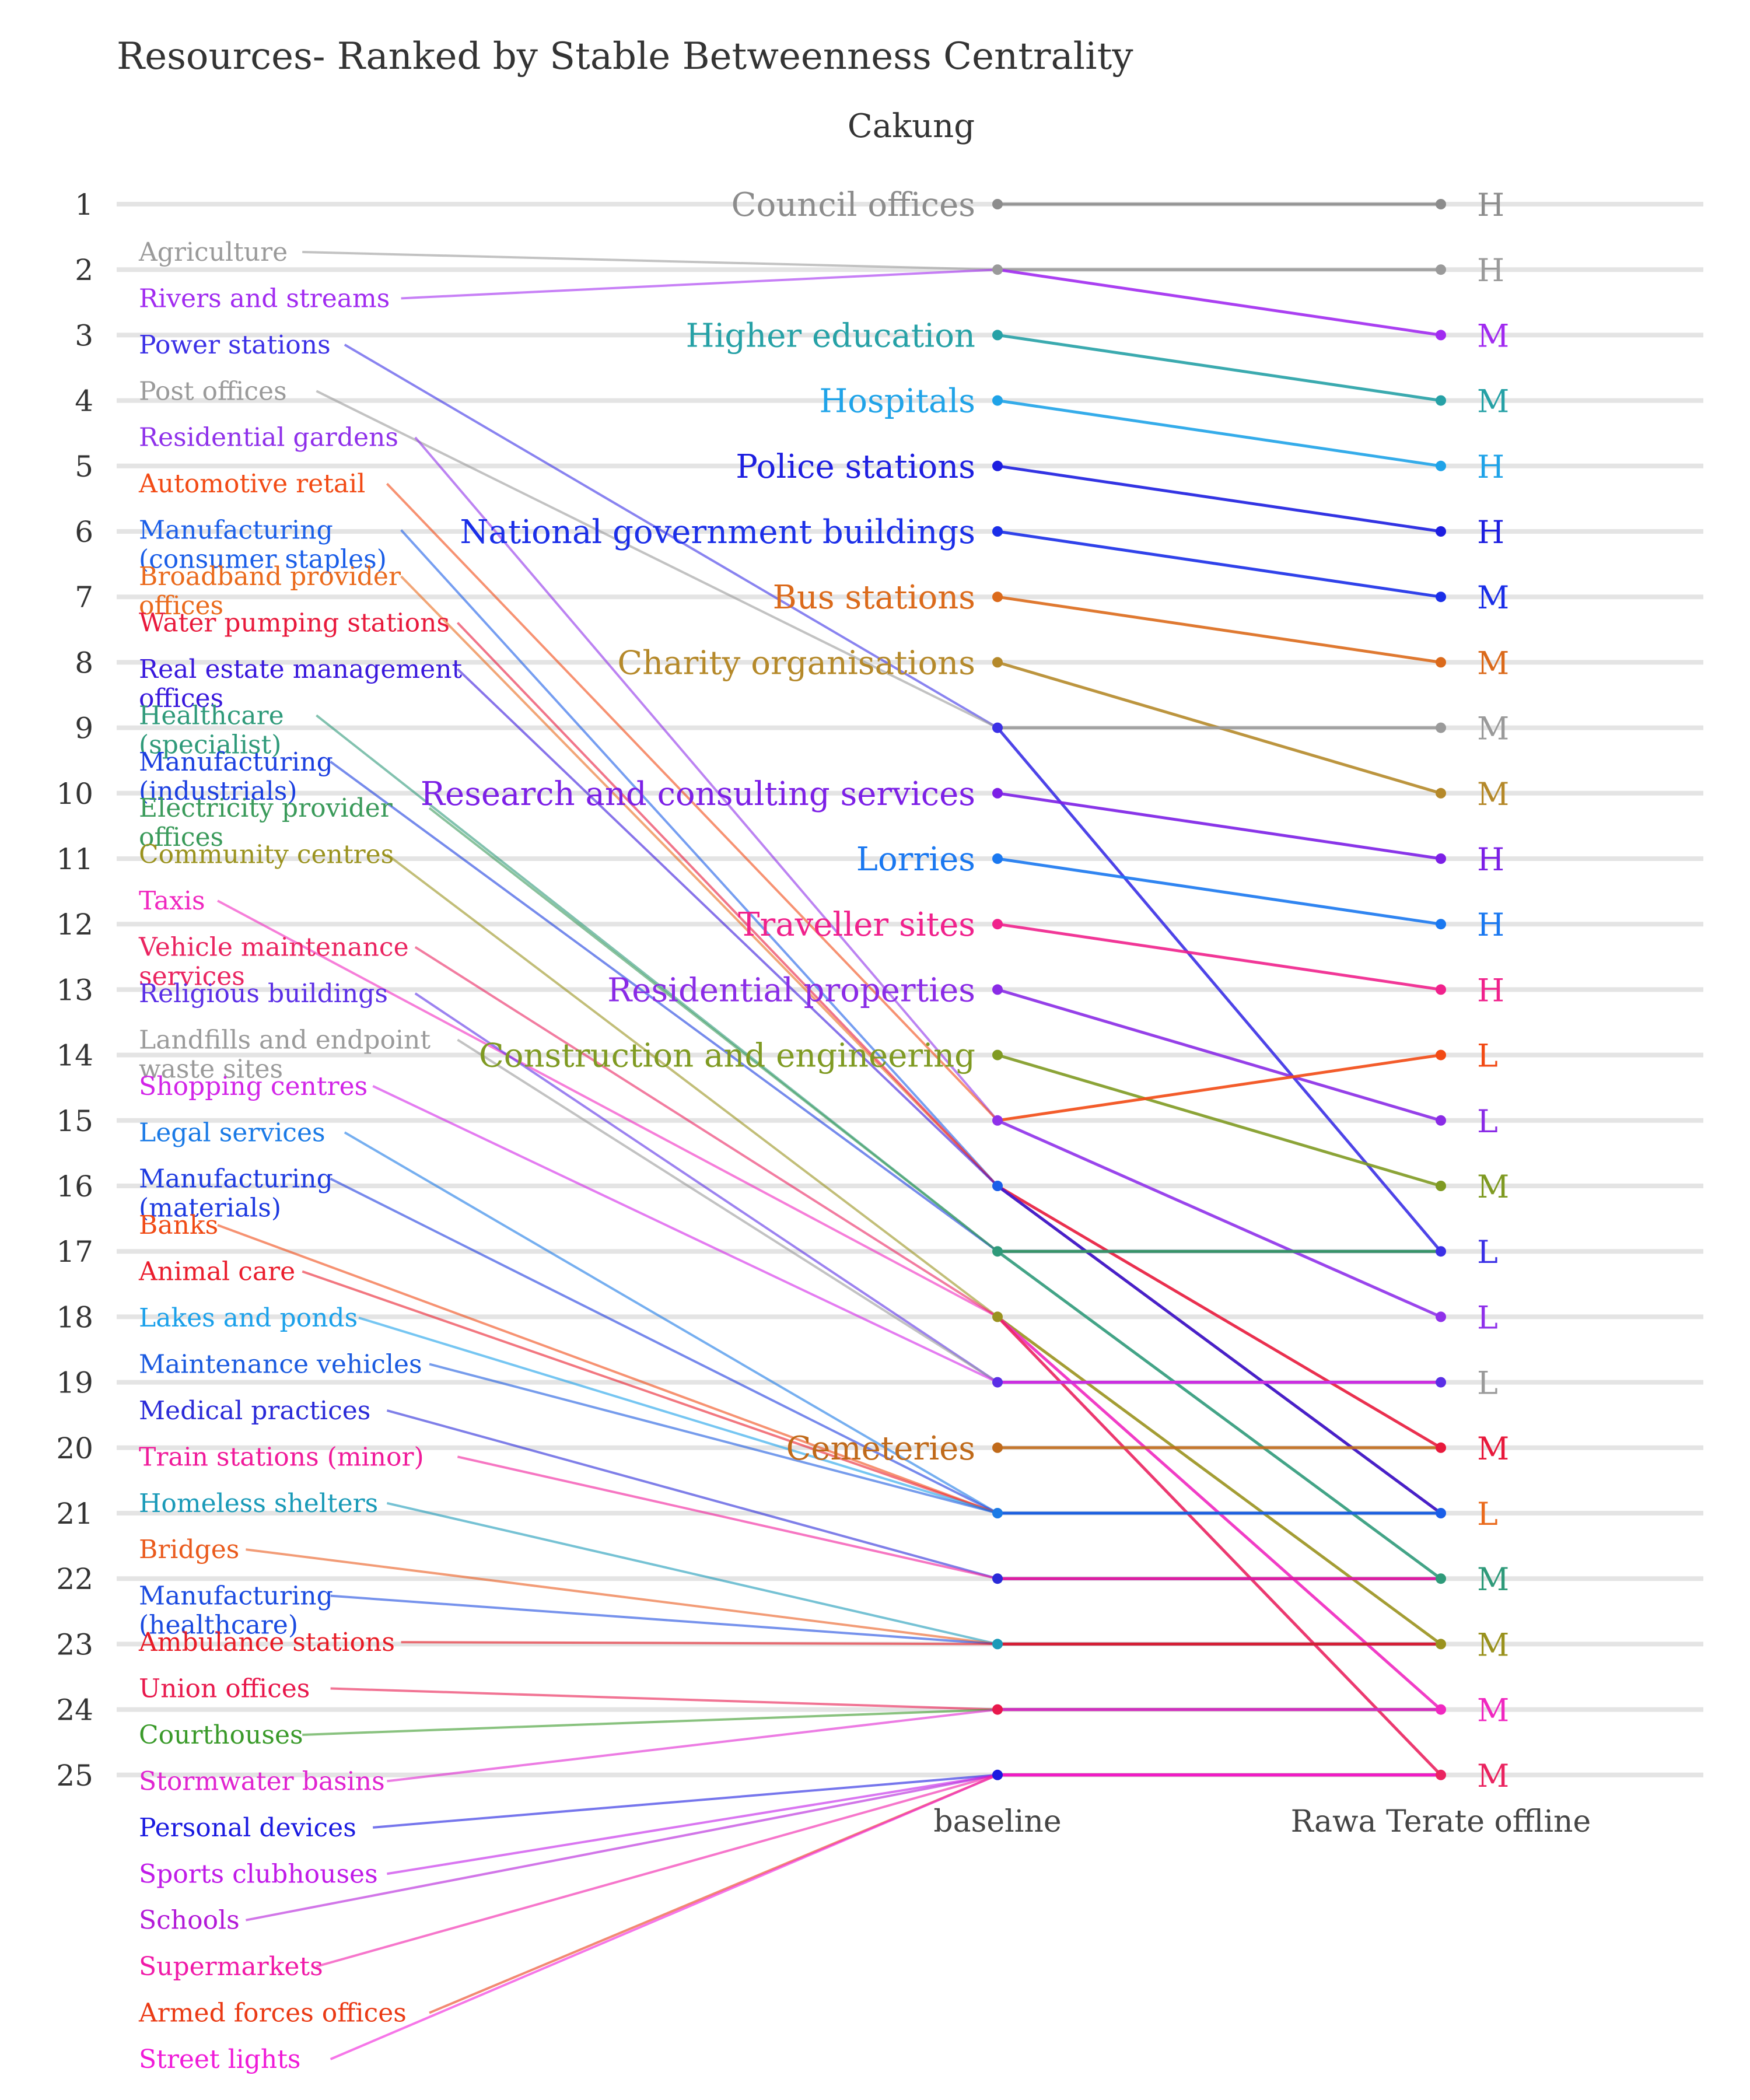  Describe the element at coordinates (897, 402) in the screenshot. I see `label-hospitals: Hospitals` at that location.